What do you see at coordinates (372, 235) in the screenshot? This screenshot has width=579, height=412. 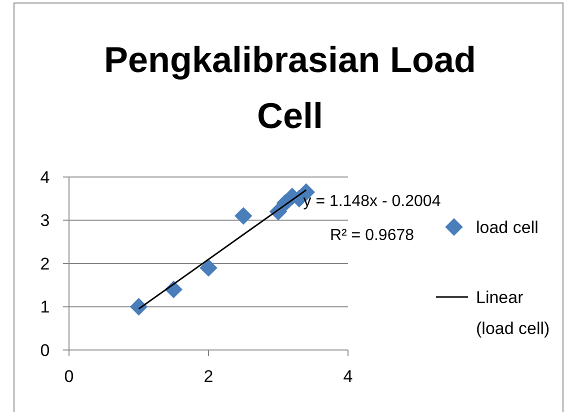 I see `annotation: R² = 0.9678` at bounding box center [372, 235].